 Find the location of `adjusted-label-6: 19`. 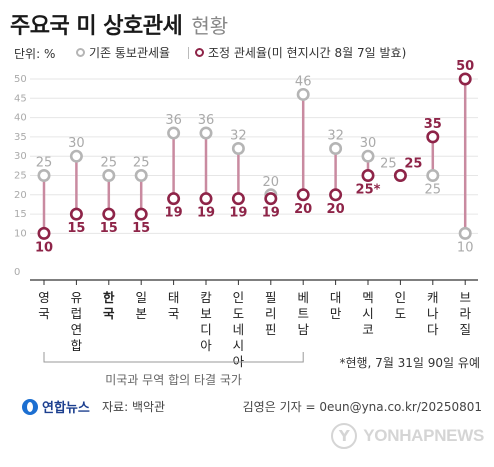

adjusted-label-6: 19 is located at coordinates (238, 213).